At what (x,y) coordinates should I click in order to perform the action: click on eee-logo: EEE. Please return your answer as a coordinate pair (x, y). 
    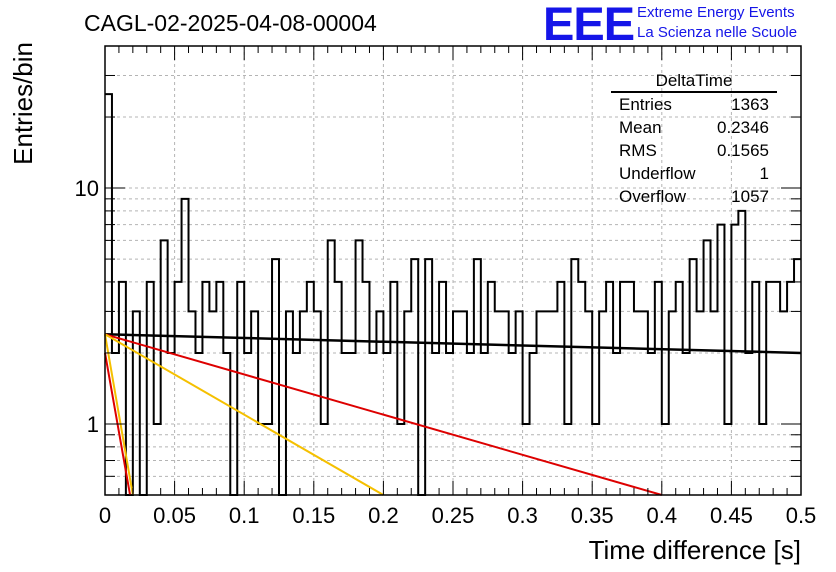
    Looking at the image, I should click on (589, 25).